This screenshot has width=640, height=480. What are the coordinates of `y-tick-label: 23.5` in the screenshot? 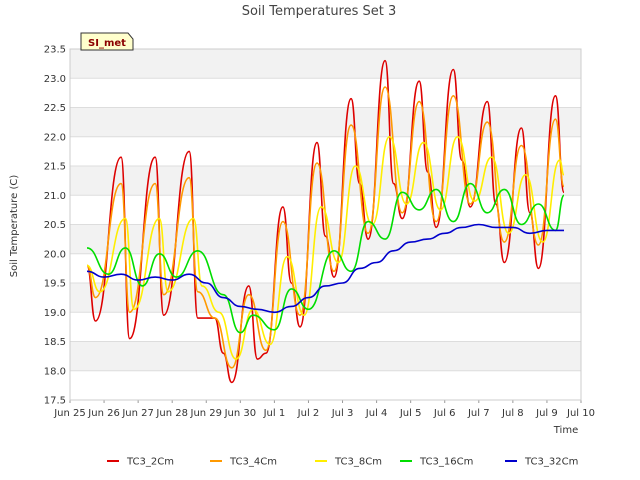 It's located at (55, 50).